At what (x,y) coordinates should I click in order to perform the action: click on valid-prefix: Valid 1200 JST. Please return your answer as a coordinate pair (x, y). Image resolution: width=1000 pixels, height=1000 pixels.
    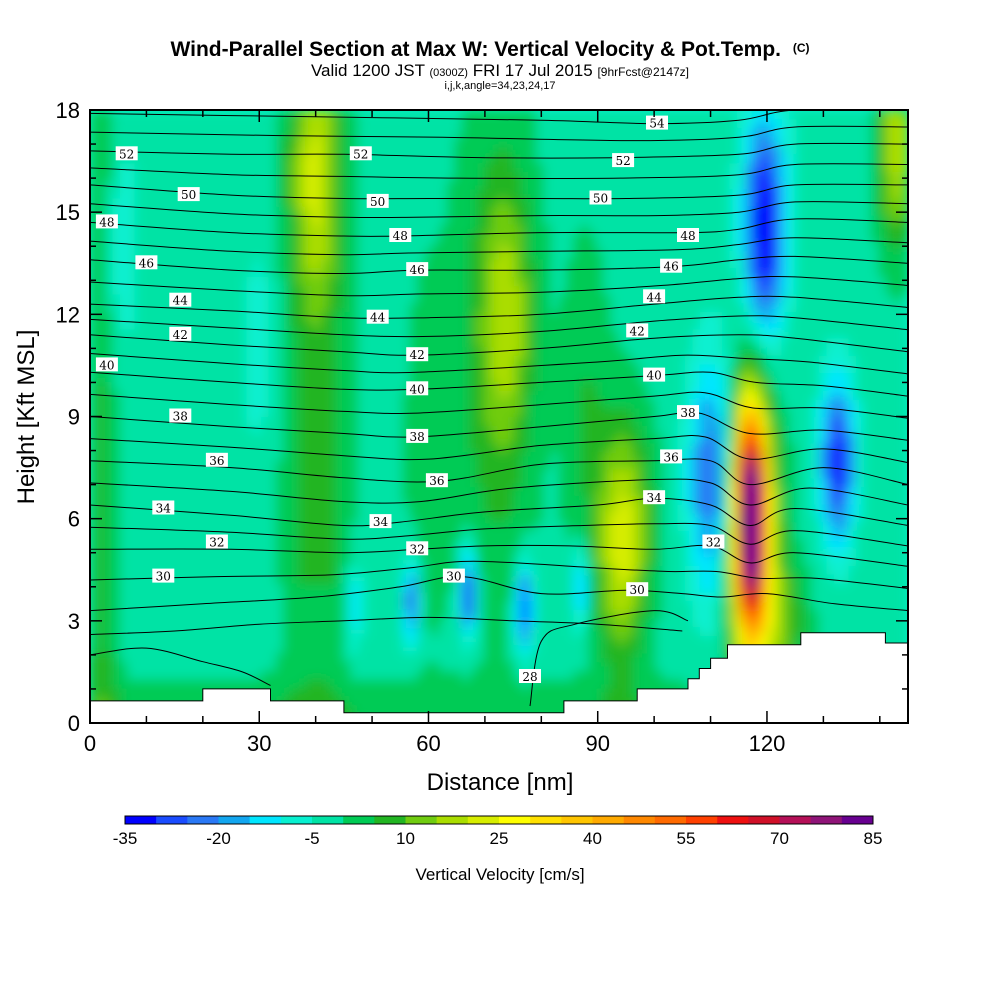
    Looking at the image, I should click on (368, 70).